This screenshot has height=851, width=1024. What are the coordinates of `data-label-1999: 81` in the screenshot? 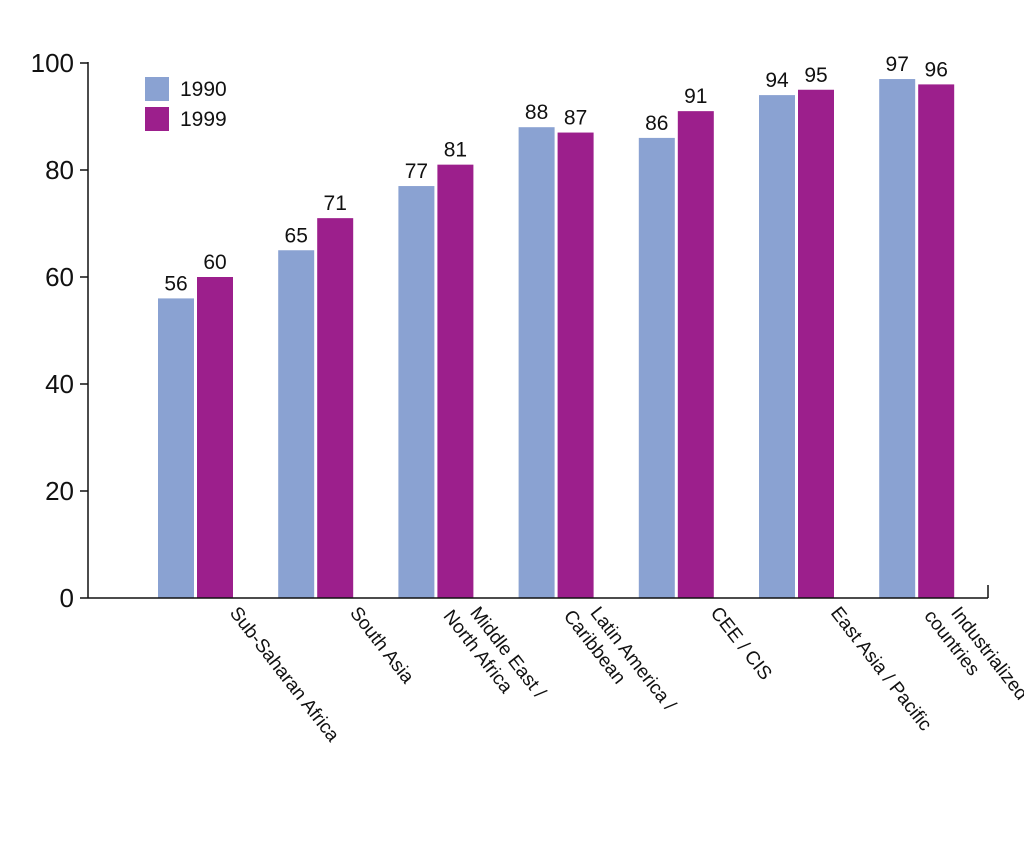 It's located at (455, 150).